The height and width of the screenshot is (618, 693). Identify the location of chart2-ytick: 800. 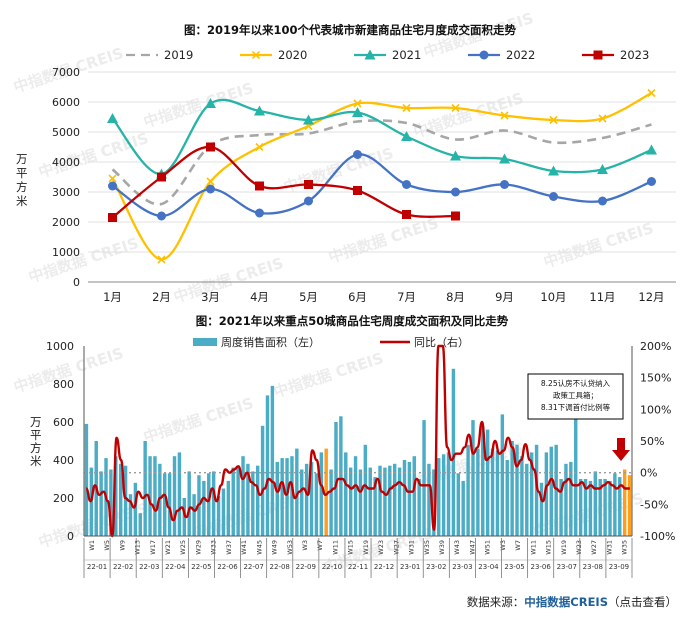
(63, 384).